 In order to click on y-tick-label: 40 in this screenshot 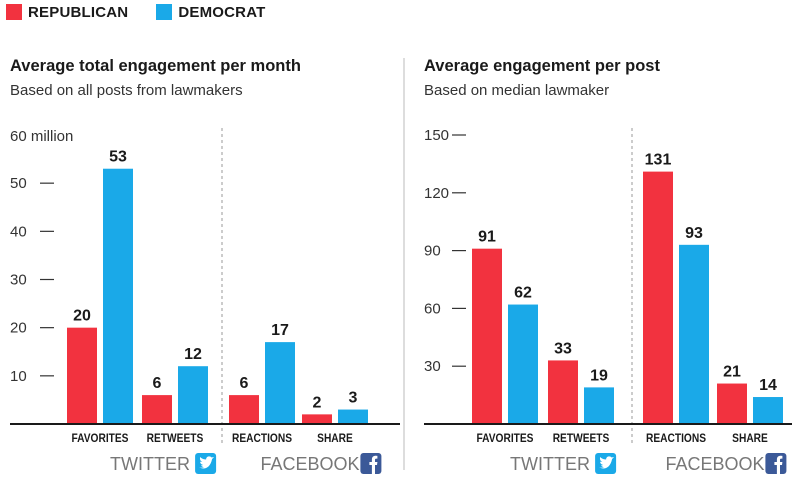, I will do `click(18, 231)`.